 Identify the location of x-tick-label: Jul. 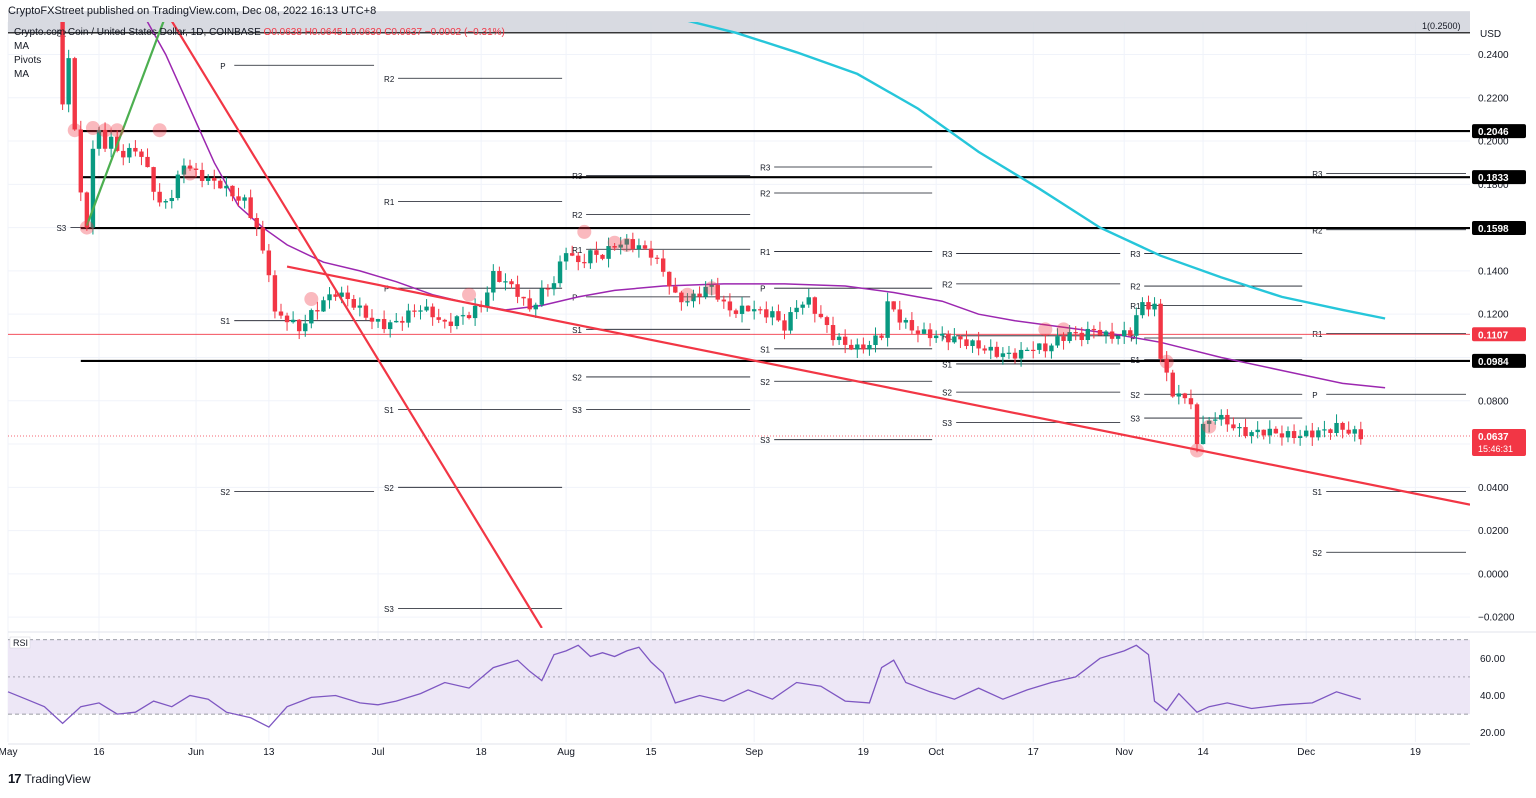
(378, 752).